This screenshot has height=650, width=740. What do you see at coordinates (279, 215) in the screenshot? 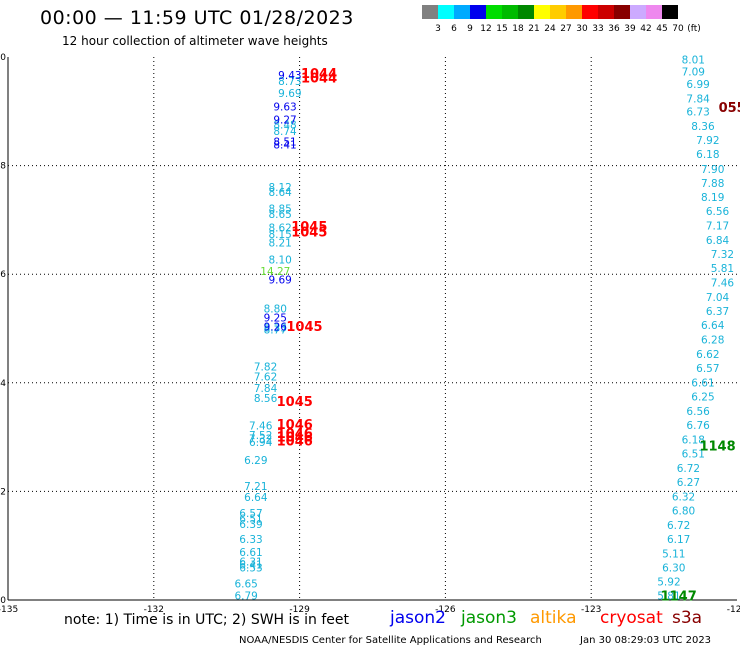
I see `wave-height-point: 8.65` at bounding box center [279, 215].